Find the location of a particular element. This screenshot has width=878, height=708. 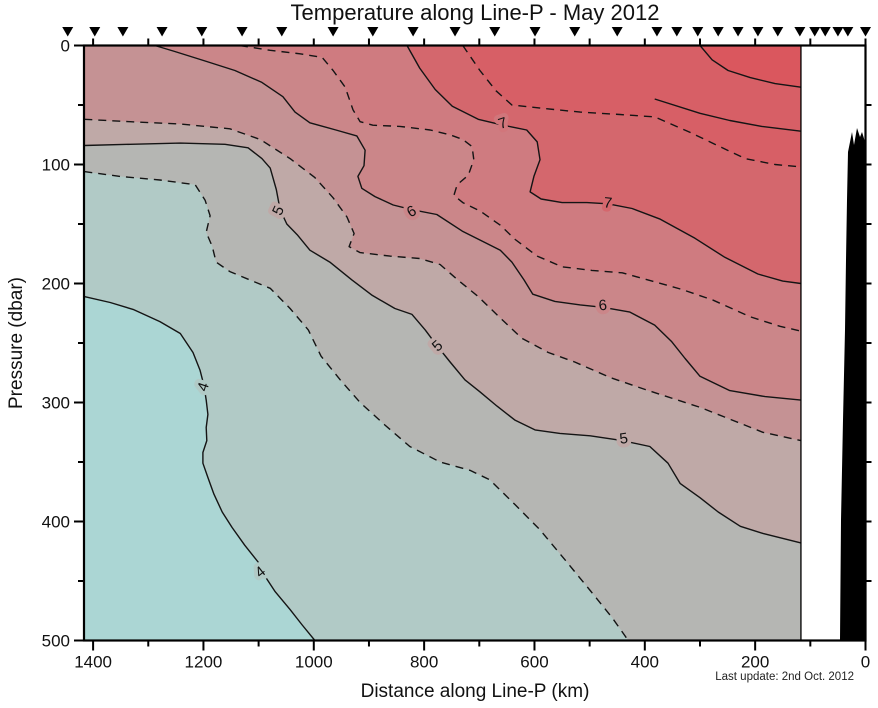

contour-label-6: 6 is located at coordinates (603, 306).